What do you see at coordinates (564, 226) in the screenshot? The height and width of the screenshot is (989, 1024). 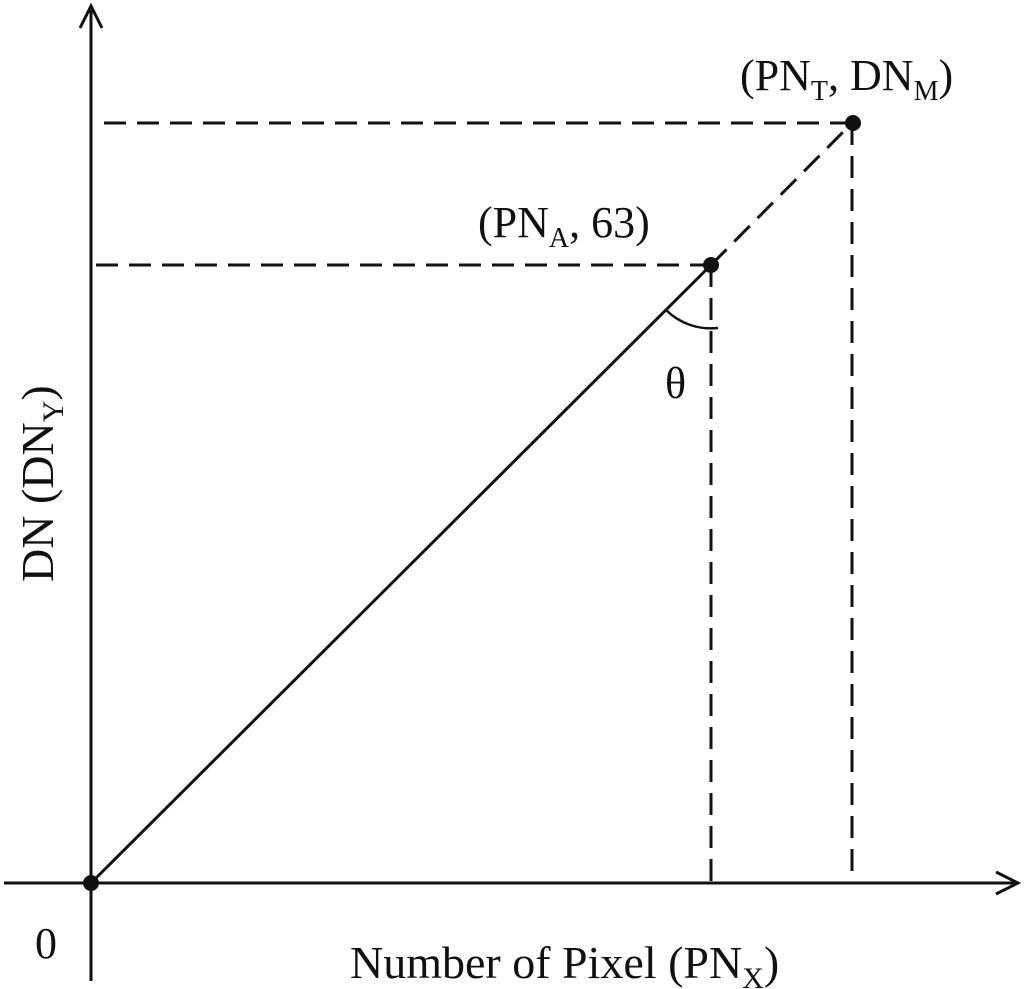 I see `point-a-label: (PNA, 63)` at bounding box center [564, 226].